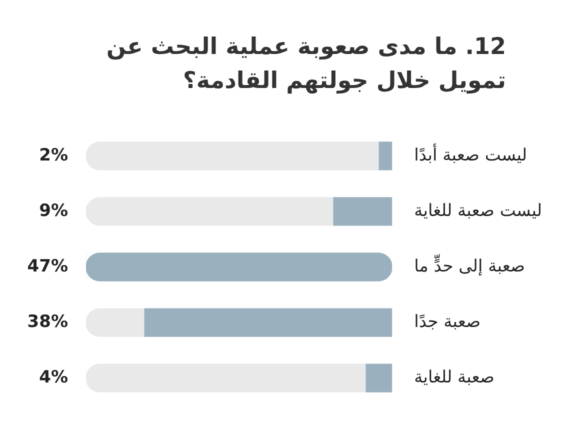 The image size is (574, 442). Describe the element at coordinates (478, 210) in the screenshot. I see `y-tick-label: ليست صعبة للغاية` at that location.